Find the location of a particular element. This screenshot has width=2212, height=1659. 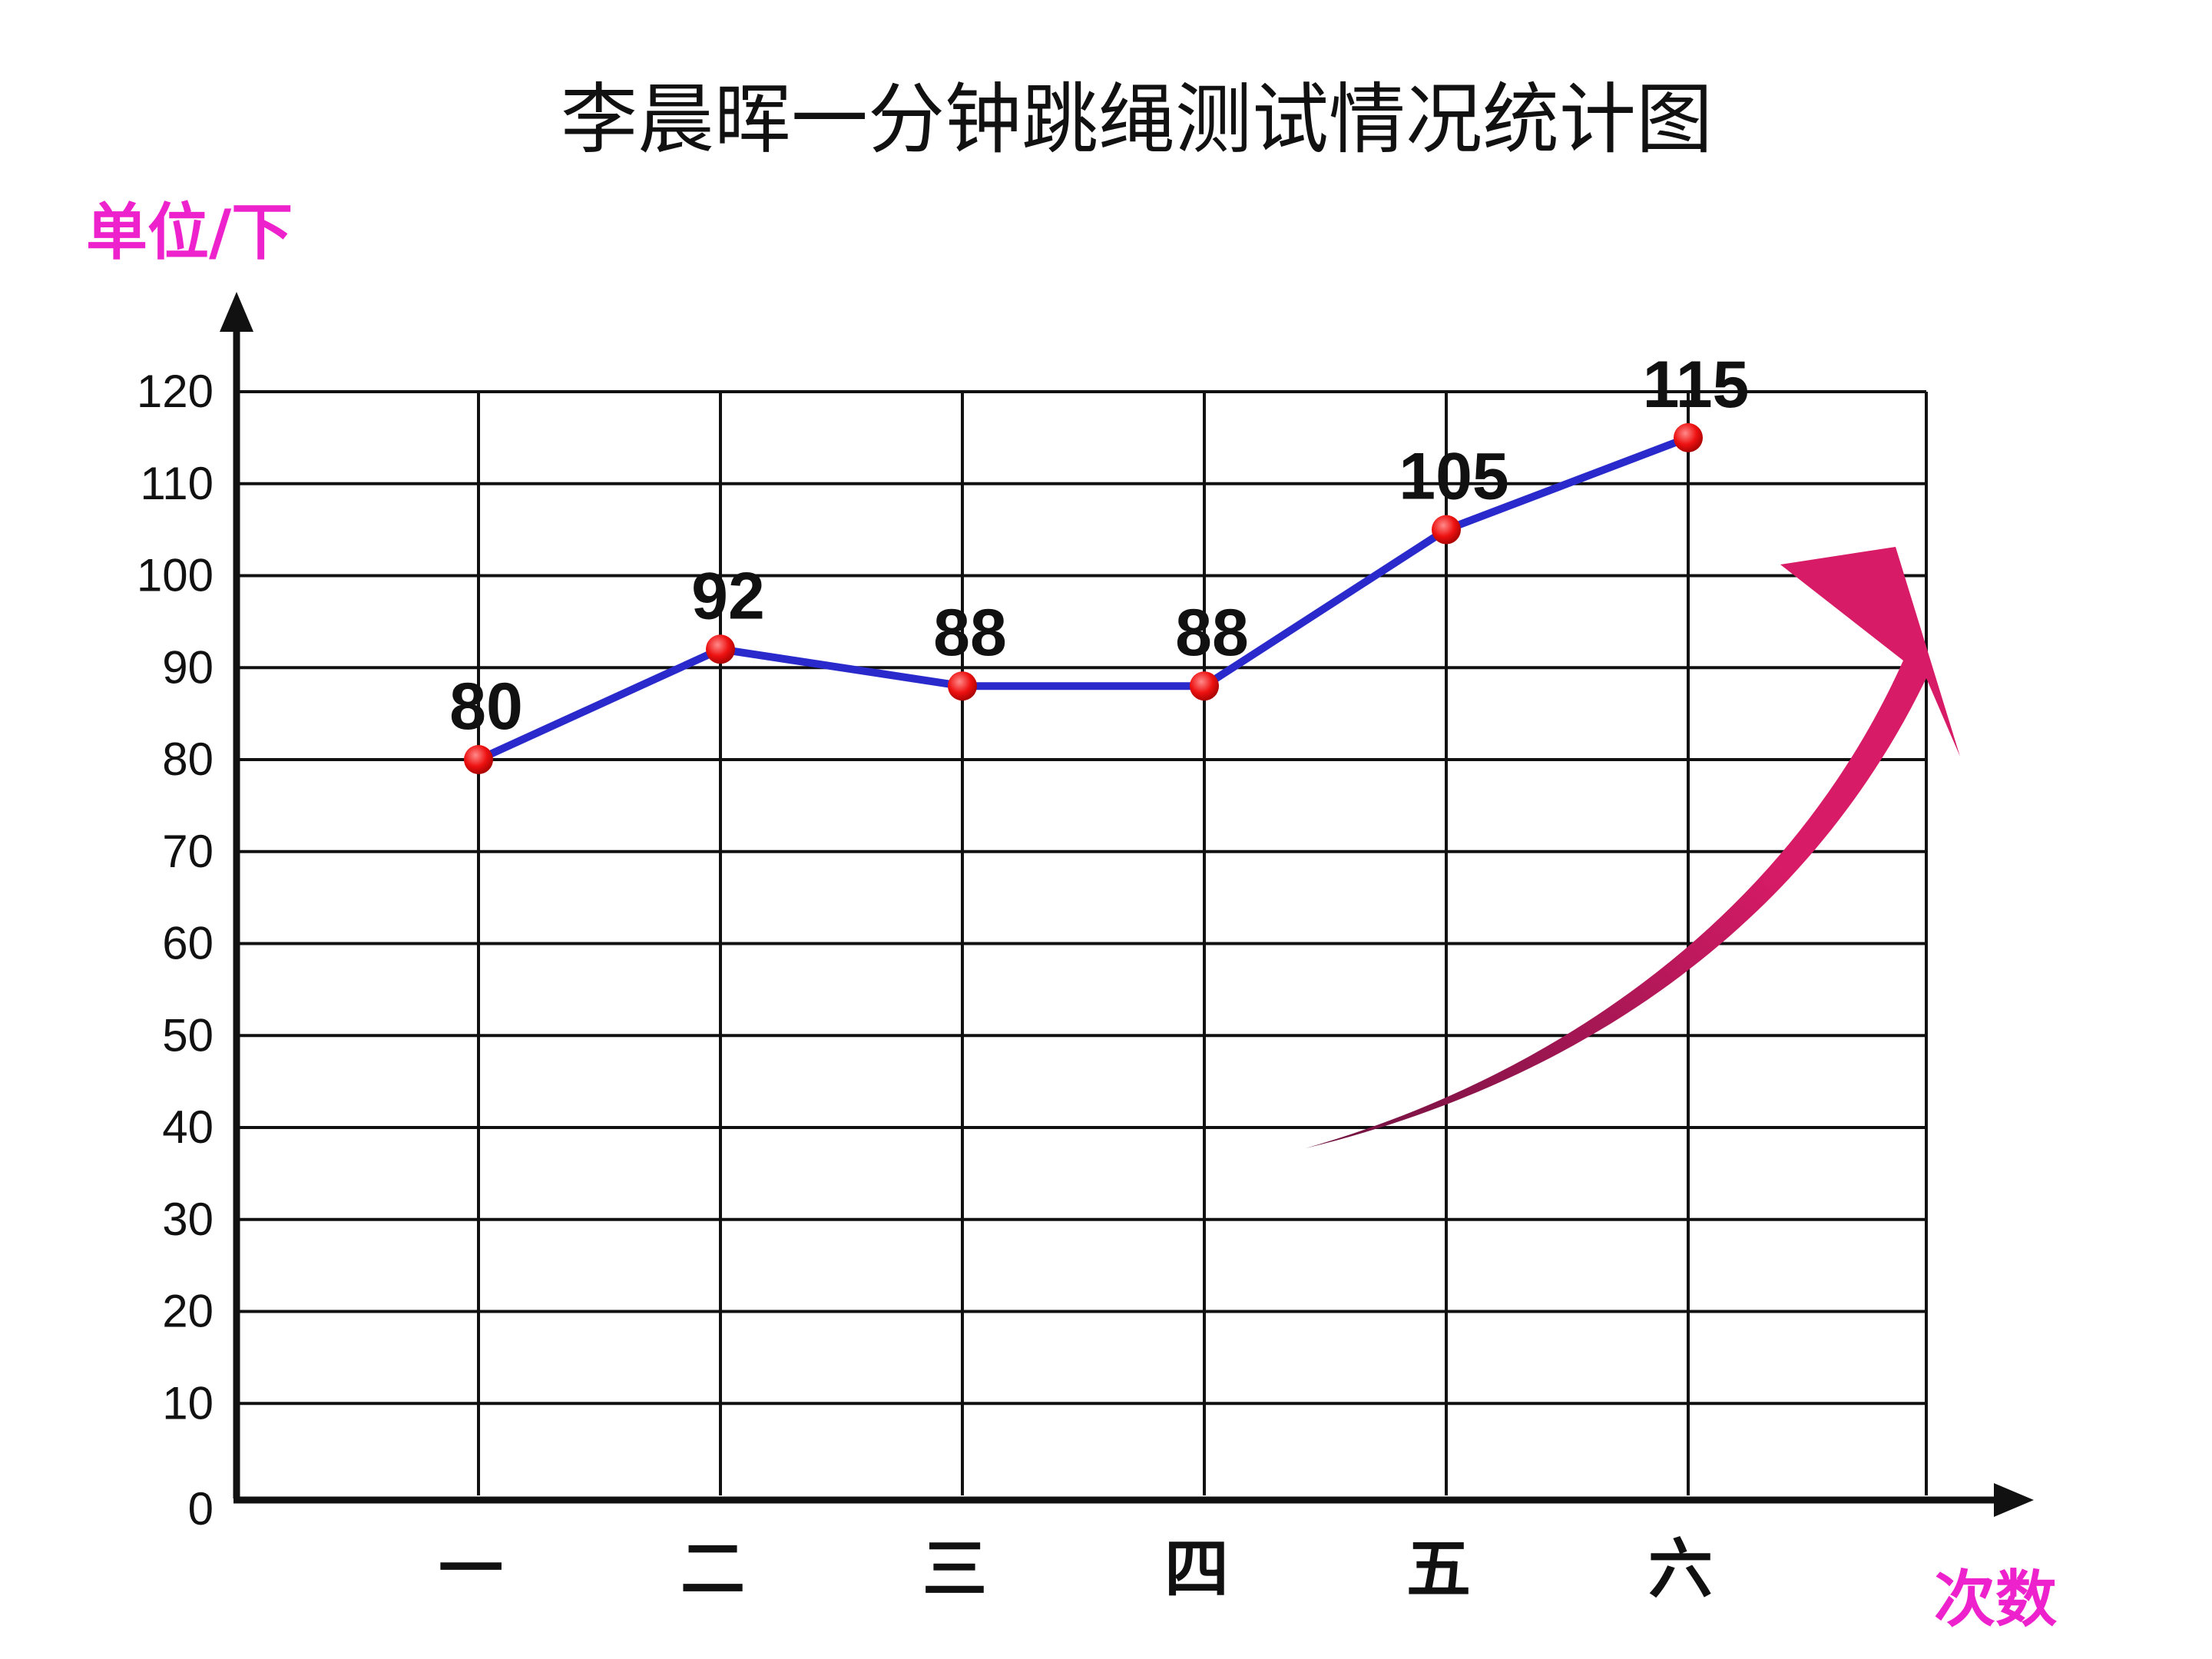

y-tick-label: 60 is located at coordinates (188, 944).